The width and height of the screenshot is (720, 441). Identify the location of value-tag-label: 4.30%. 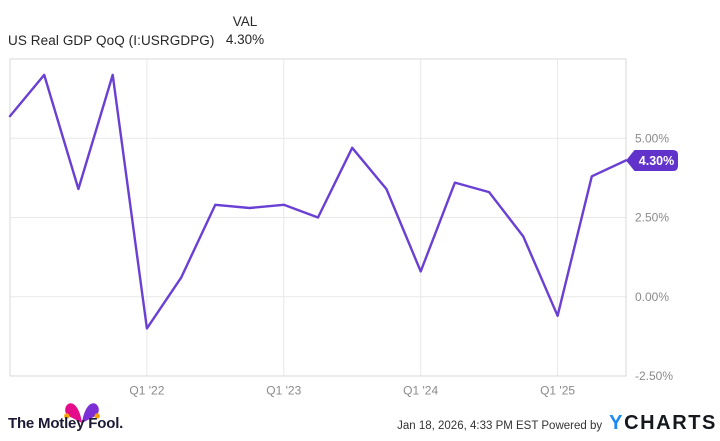
(656, 161).